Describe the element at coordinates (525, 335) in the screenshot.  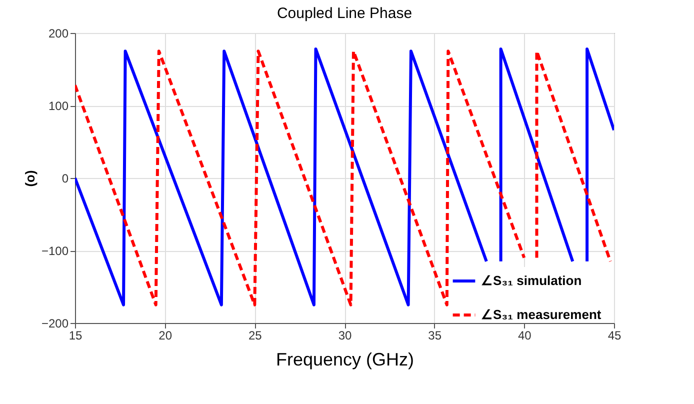
I see `x-tick-label: 40` at that location.